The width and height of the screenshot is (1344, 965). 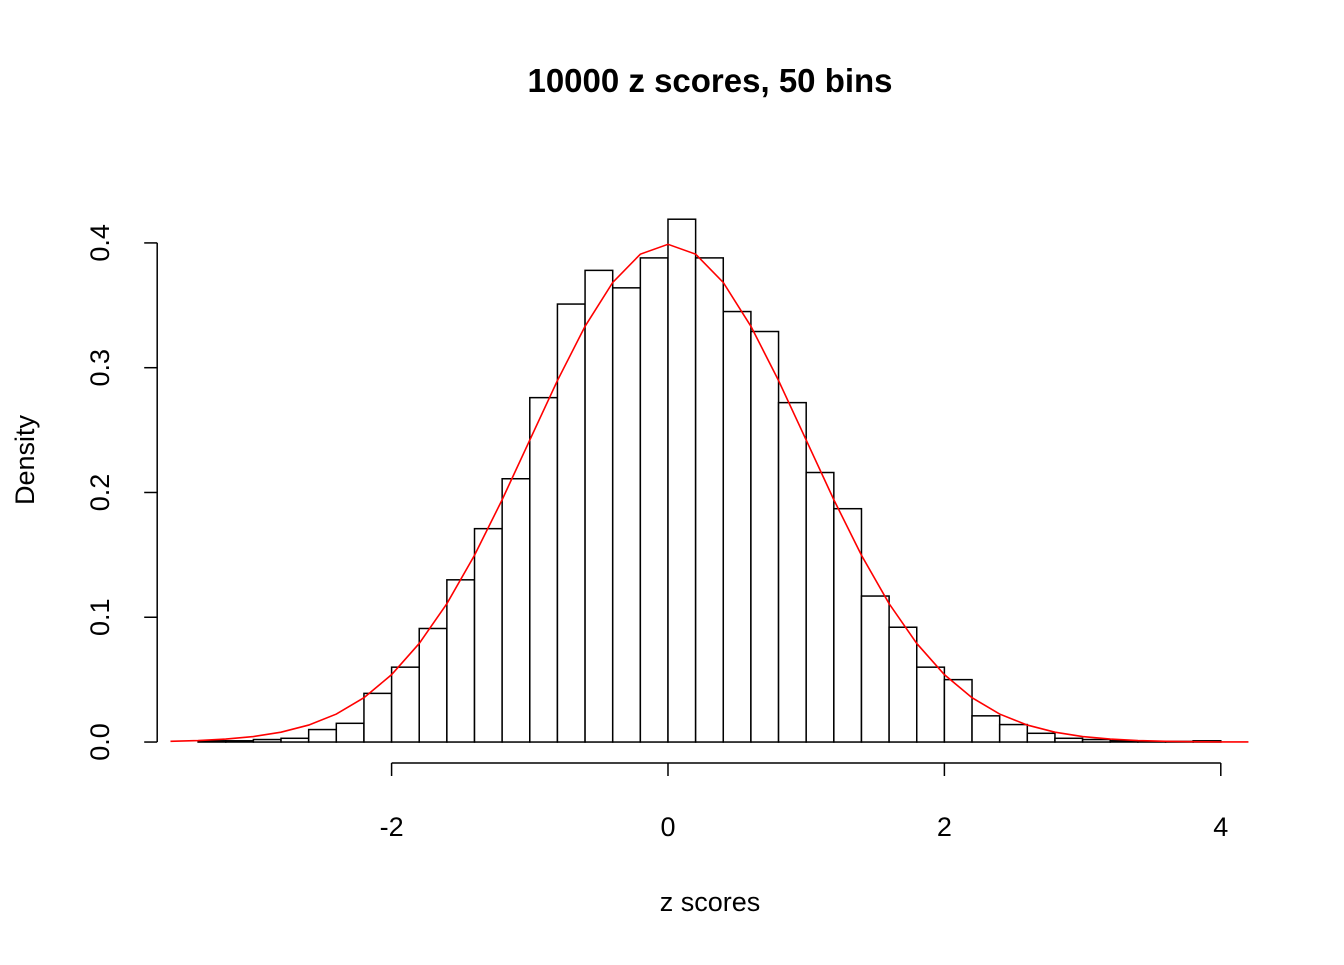 I want to click on x-tick-label: -2, so click(x=392, y=827).